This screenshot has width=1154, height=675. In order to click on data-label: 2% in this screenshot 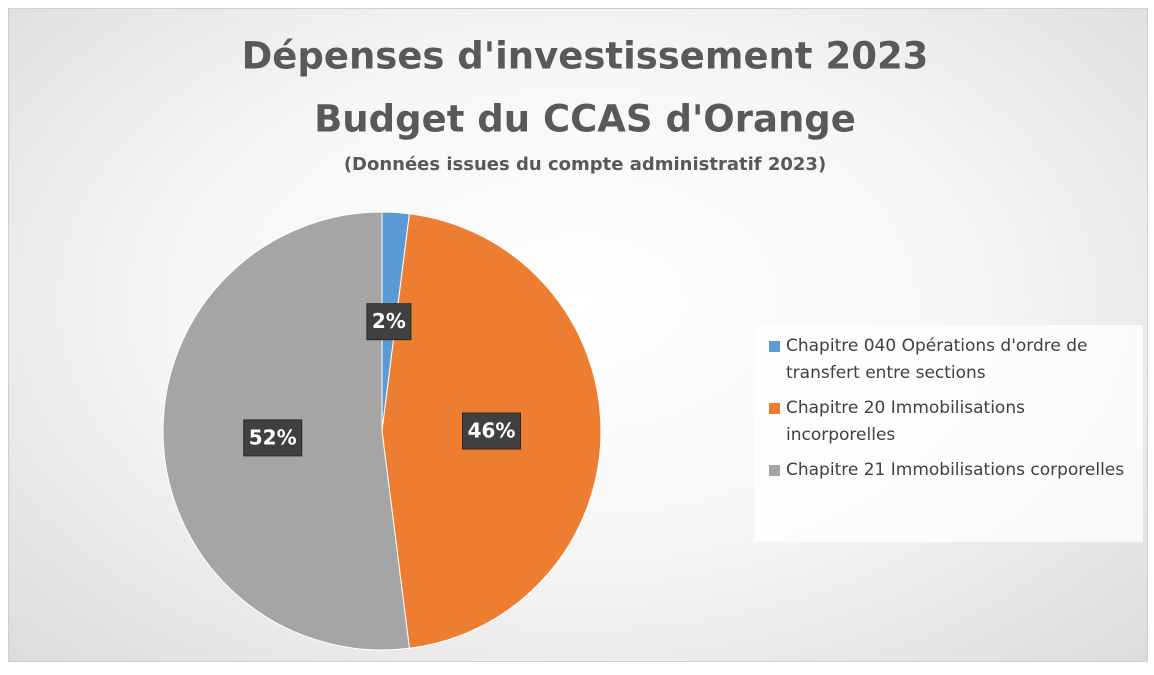, I will do `click(389, 321)`.